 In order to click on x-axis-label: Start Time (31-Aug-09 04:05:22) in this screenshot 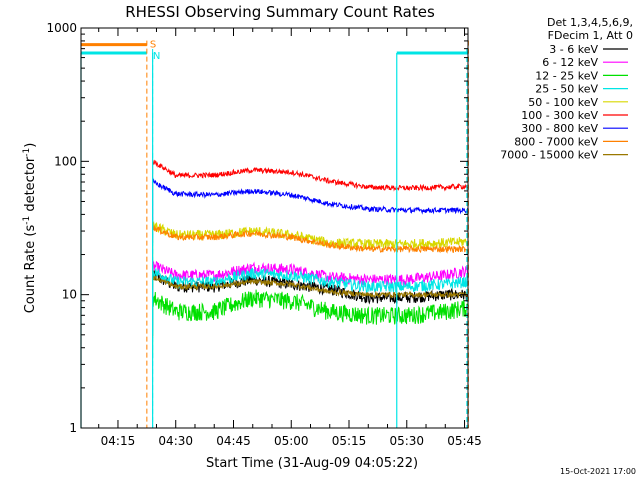, I will do `click(312, 463)`.